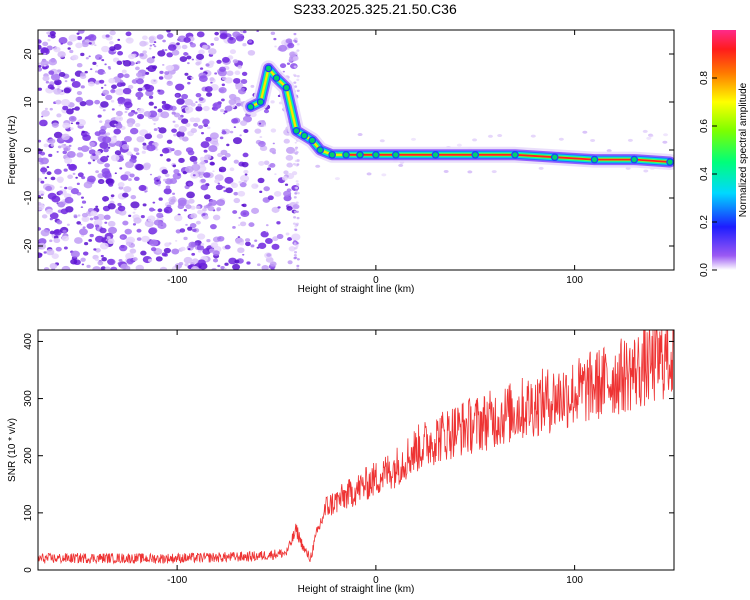  I want to click on signal-point, so click(276, 78).